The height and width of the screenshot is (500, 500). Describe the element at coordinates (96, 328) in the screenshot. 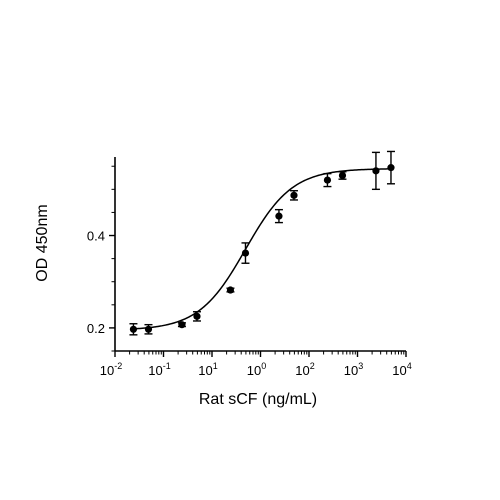

I see `y-tick-label: 0.2` at that location.